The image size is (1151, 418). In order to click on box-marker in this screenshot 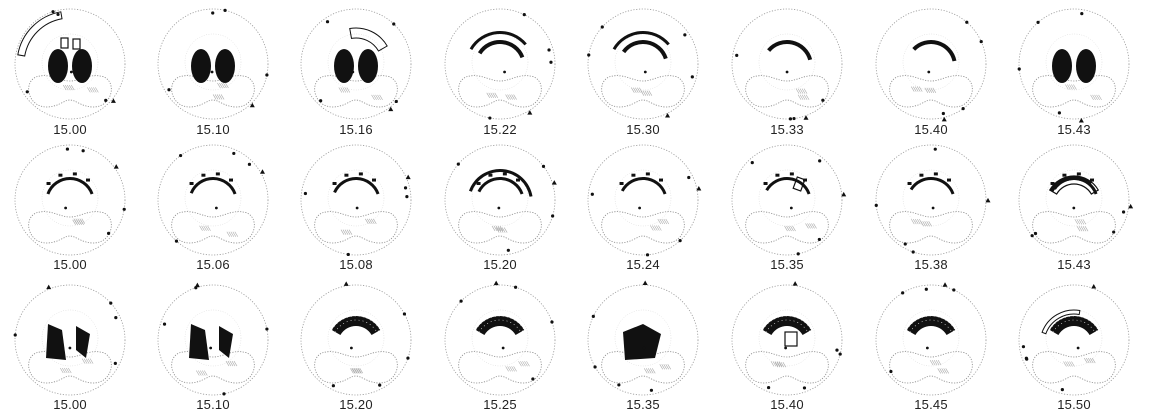, I will do `click(791, 339)`.